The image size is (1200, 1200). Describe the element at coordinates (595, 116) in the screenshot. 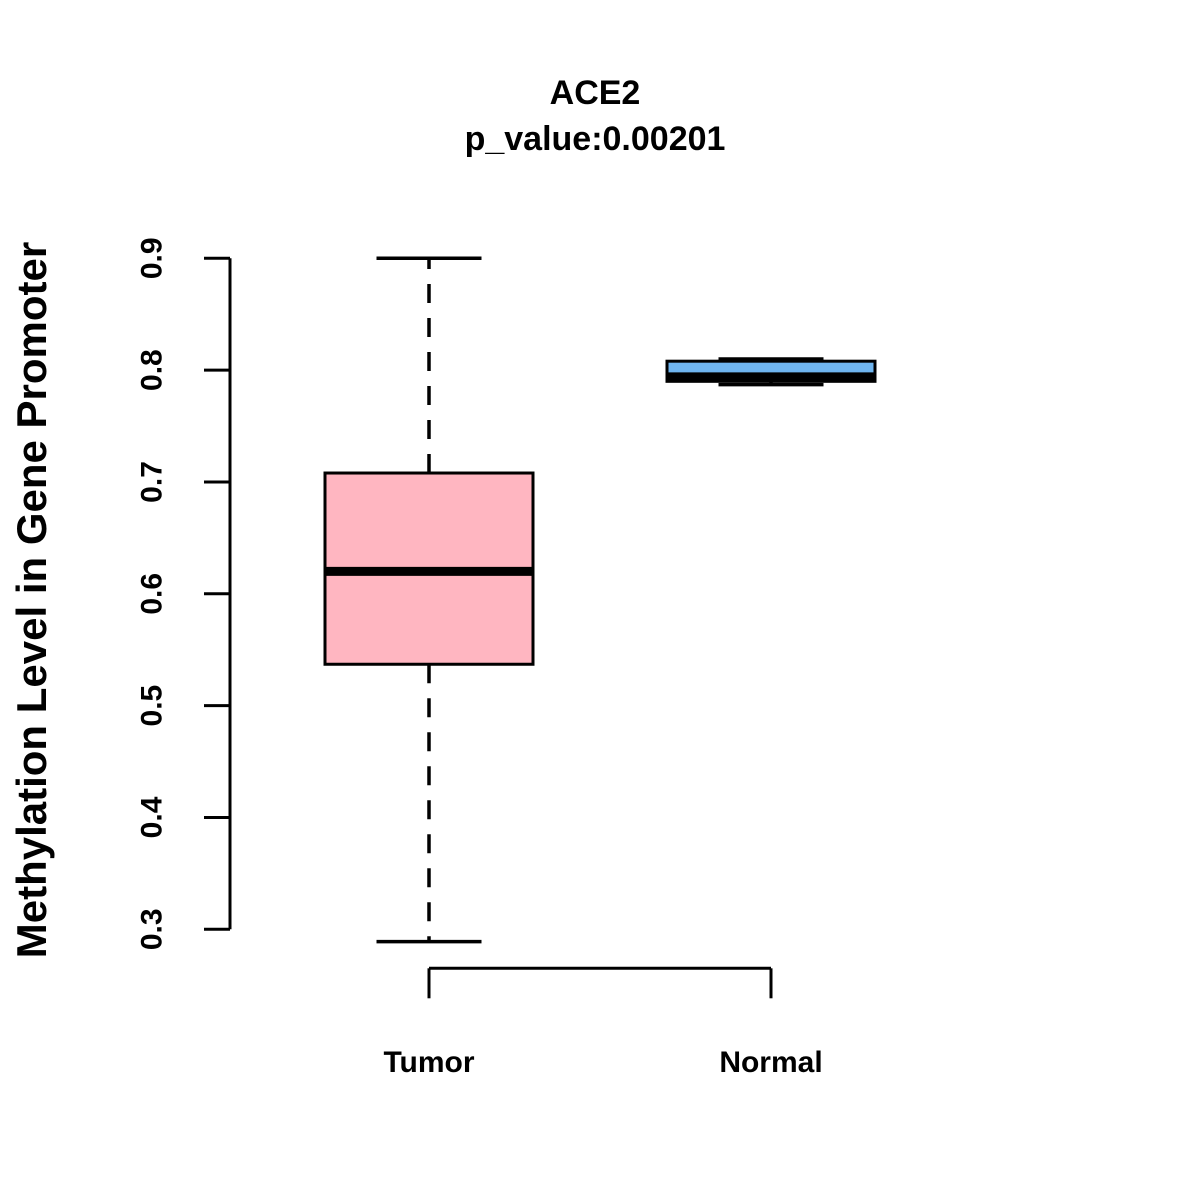

I see `chart-title-block: ACE2 p_value:0.00201` at that location.